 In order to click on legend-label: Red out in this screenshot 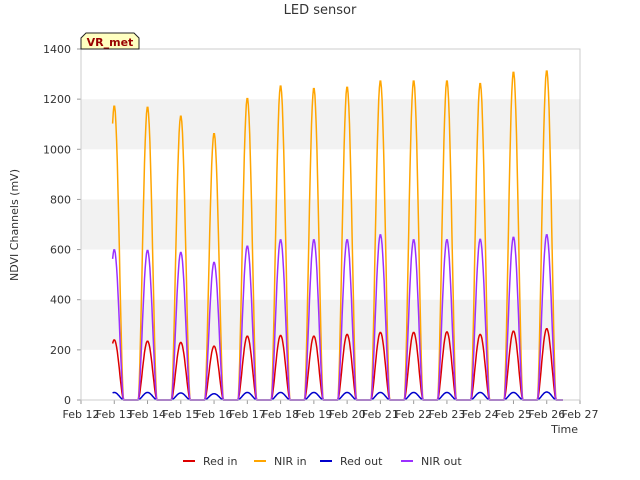, I will do `click(361, 461)`.